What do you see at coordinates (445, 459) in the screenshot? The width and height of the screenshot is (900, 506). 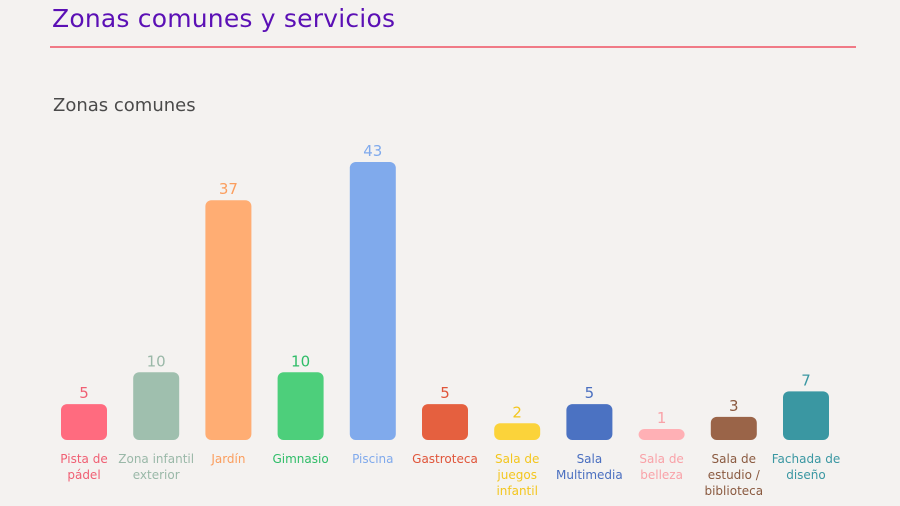 I see `category-label: Gastroteca` at bounding box center [445, 459].